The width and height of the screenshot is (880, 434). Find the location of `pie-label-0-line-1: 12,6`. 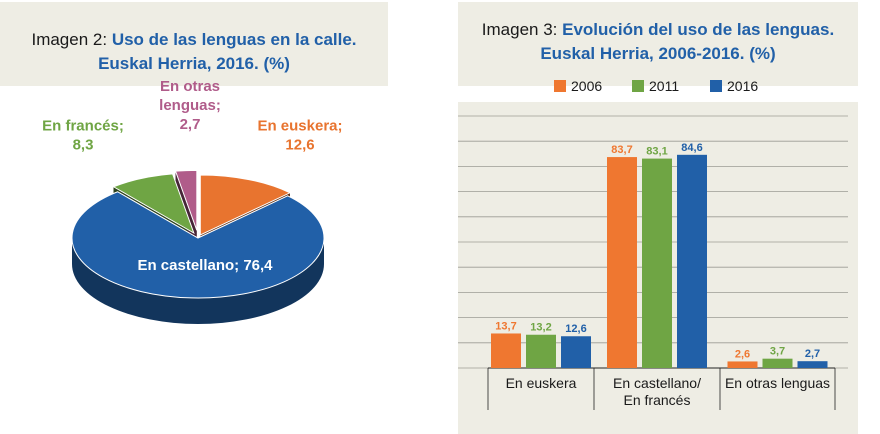

pie-label-0-line-1: 12,6 is located at coordinates (299, 145).